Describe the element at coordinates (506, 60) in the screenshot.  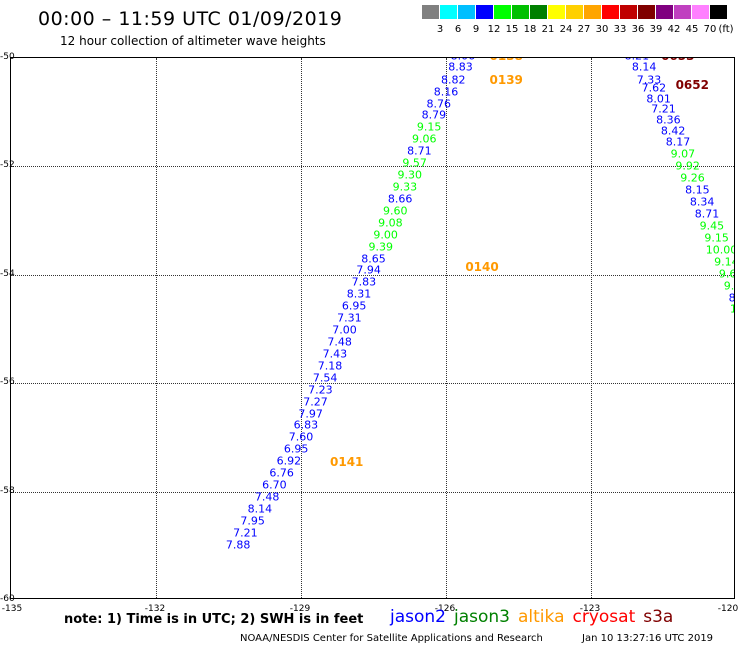
I see `pass-time-label-altika: 0138` at that location.